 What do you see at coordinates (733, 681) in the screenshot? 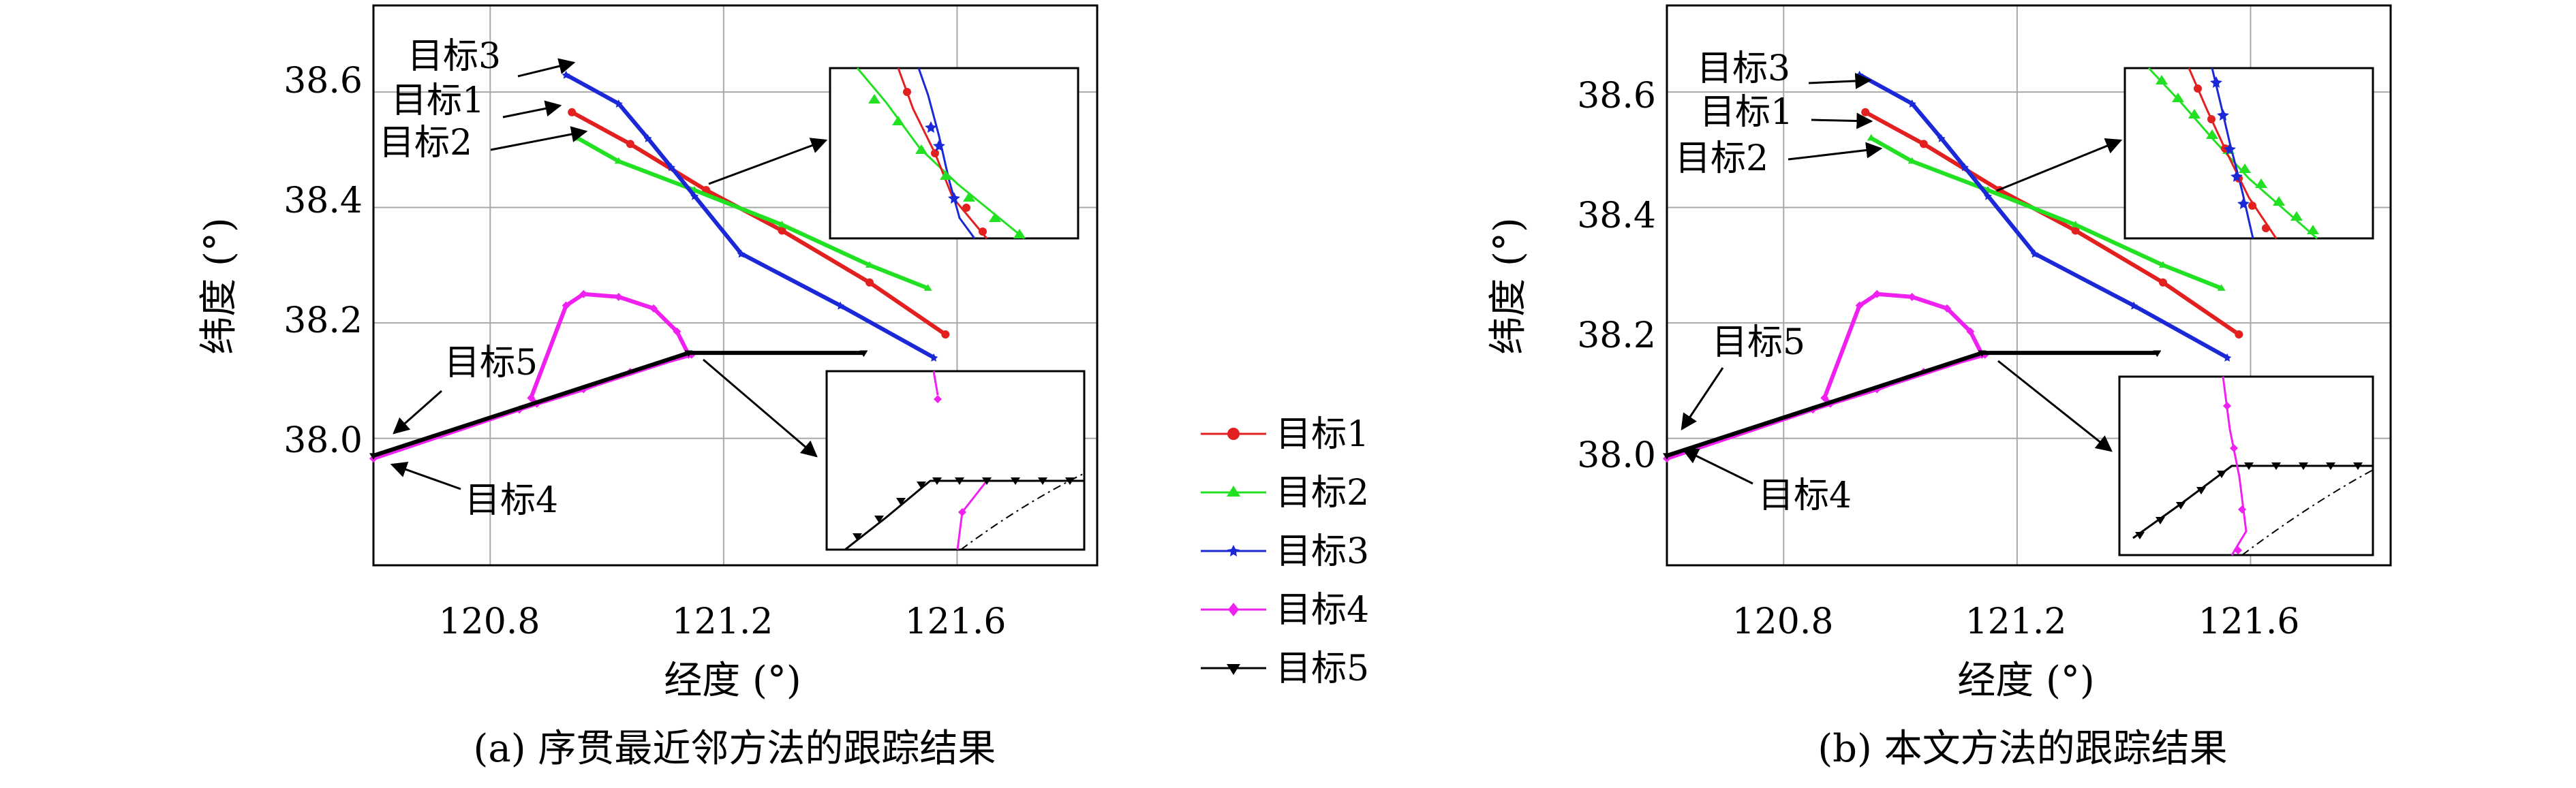
I see `x-axis-title-a: 经度 (°)` at bounding box center [733, 681].